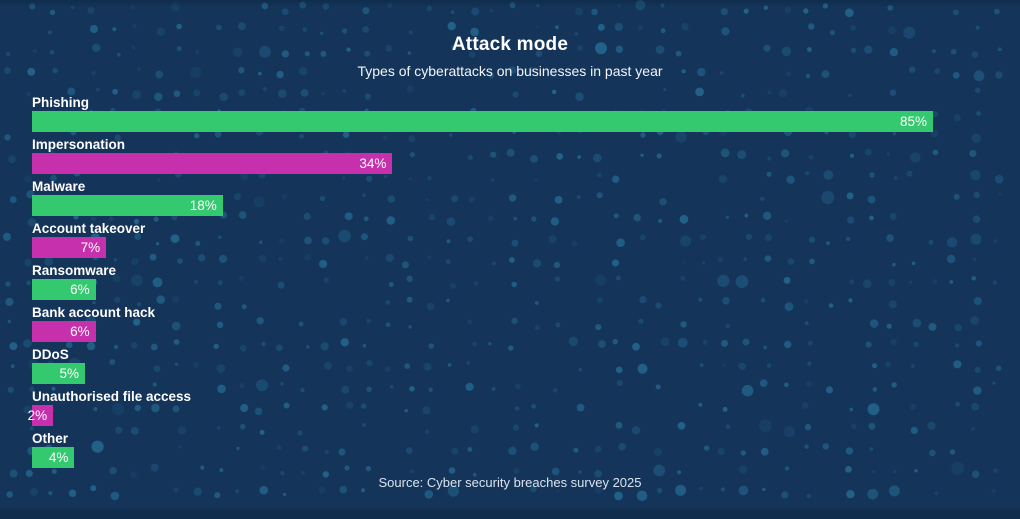 The image size is (1020, 519). What do you see at coordinates (127, 205) in the screenshot?
I see `bar: 18%` at bounding box center [127, 205].